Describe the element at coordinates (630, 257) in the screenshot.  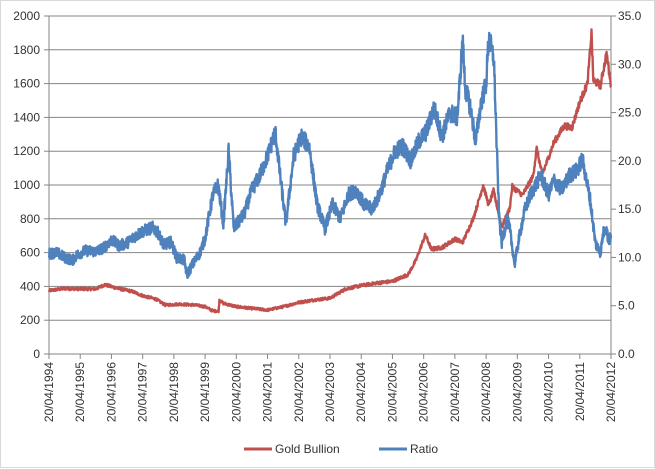
I see `y-right-tick-label: 10.0` at that location.